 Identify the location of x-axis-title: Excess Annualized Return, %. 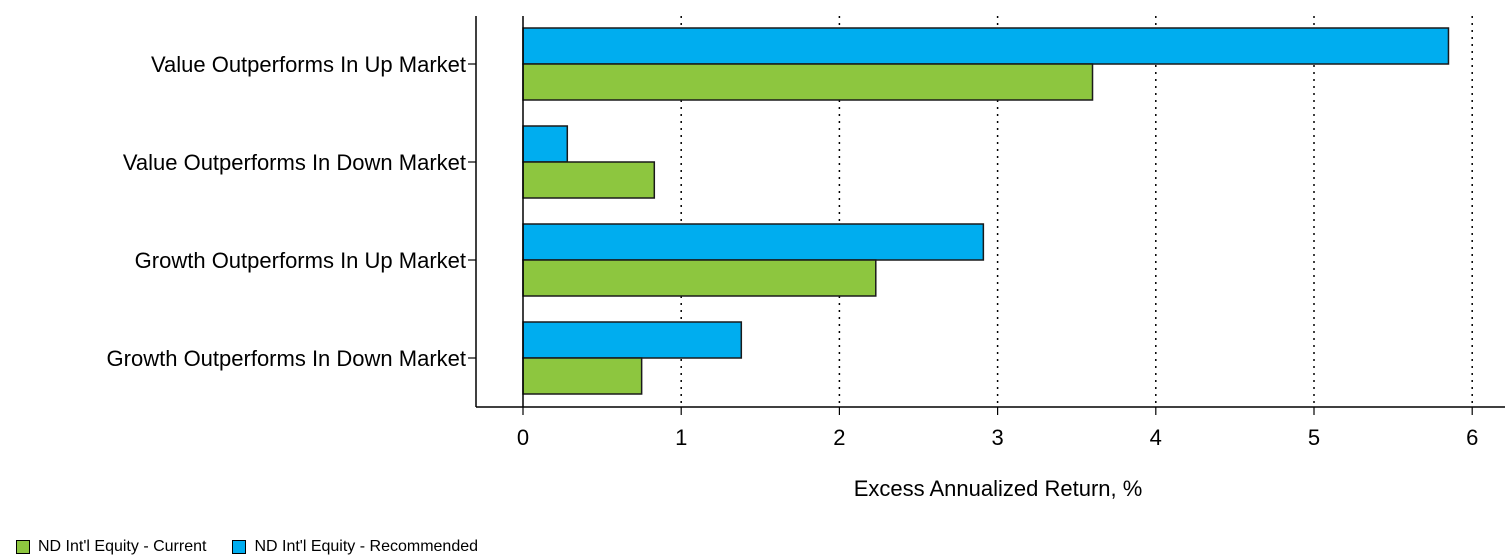
(998, 488).